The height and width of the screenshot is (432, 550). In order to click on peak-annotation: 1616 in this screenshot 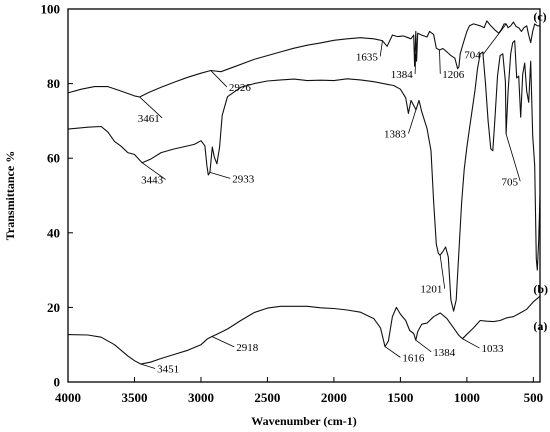, I will do `click(413, 358)`.